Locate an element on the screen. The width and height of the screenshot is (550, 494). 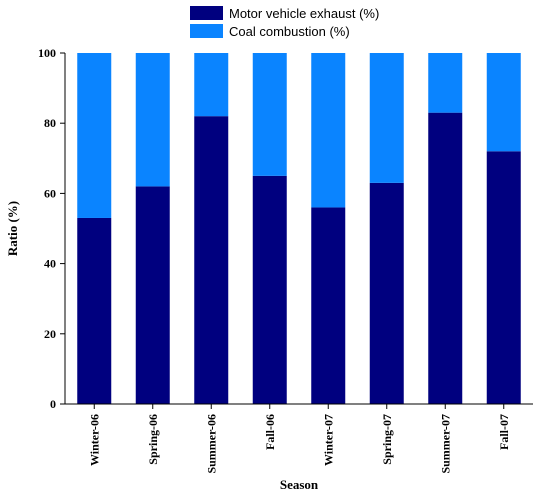
legend-label-coal: Coal combustion (%) is located at coordinates (289, 31).